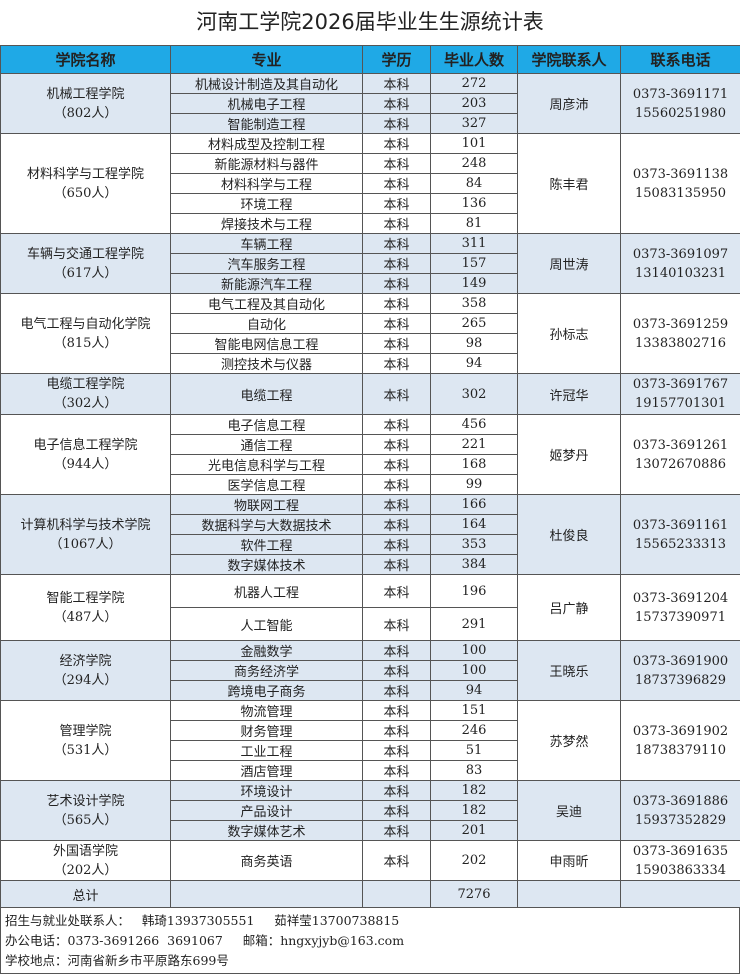 The height and width of the screenshot is (974, 740). Describe the element at coordinates (86, 104) in the screenshot. I see `college-name-cell: 机械工程学院（802人）` at that location.